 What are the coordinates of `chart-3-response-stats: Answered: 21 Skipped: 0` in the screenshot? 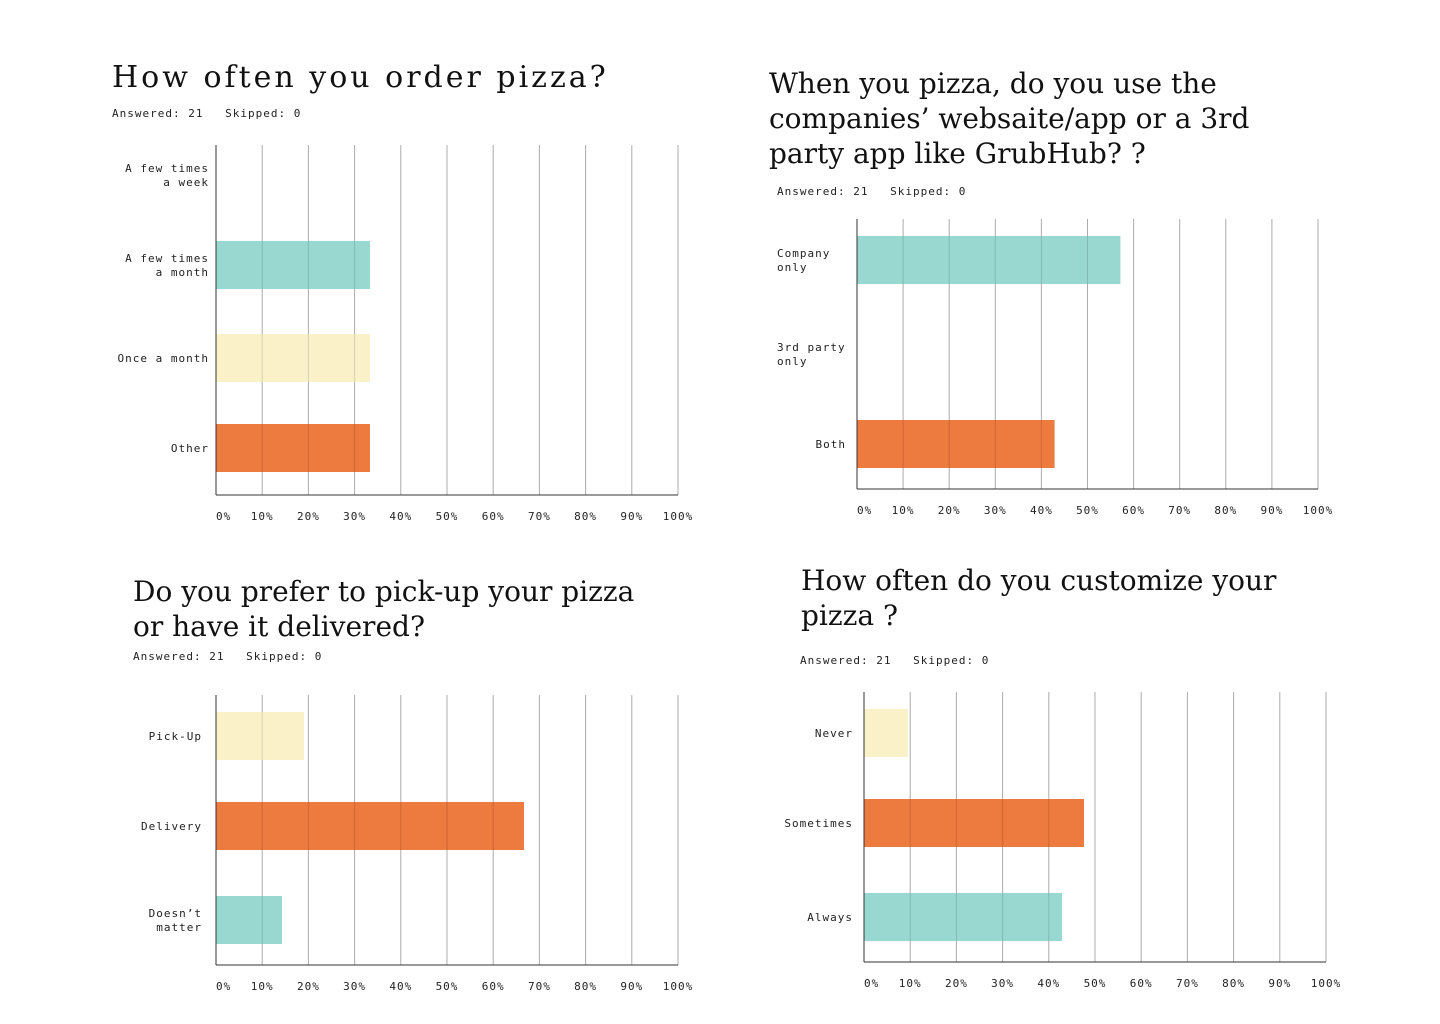 It's located at (227, 656).